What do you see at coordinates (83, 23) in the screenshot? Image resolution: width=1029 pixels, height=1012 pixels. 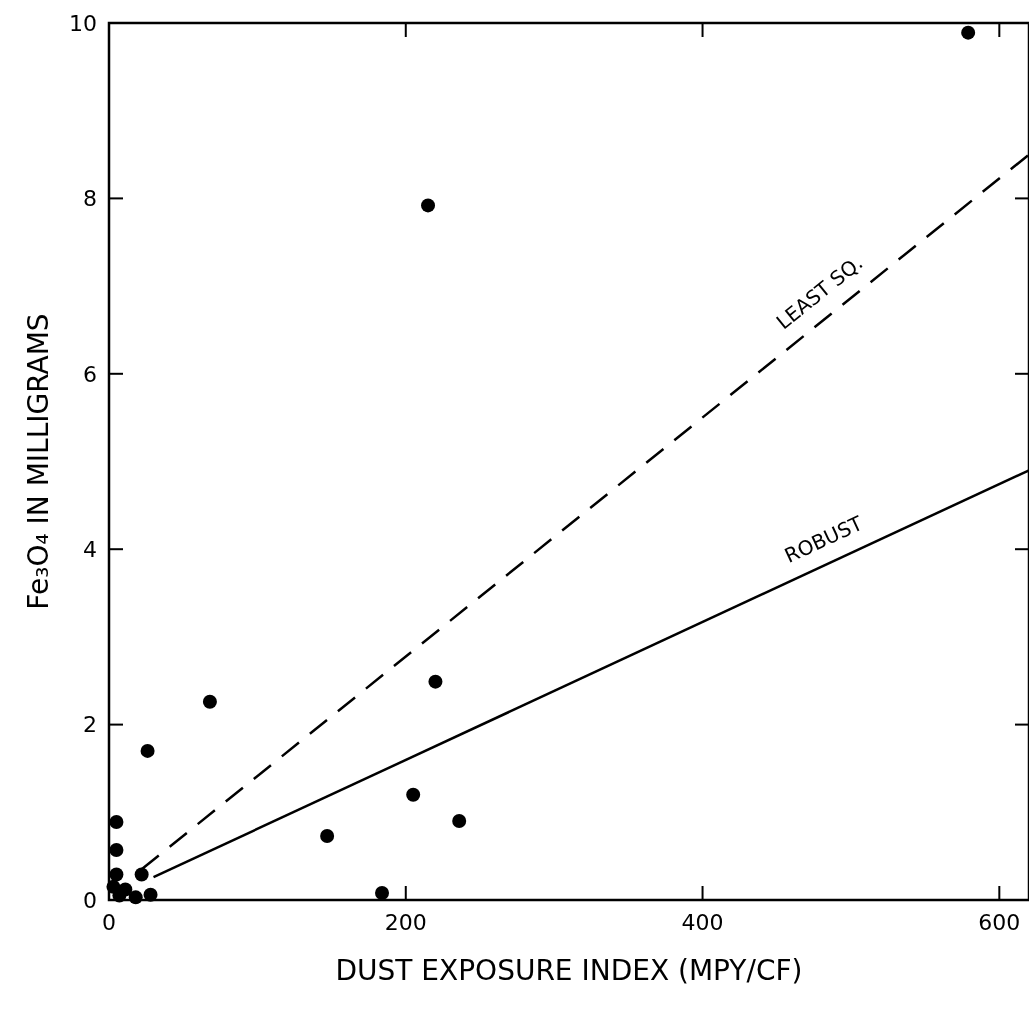 I see `y-tick-label: 10` at bounding box center [83, 23].